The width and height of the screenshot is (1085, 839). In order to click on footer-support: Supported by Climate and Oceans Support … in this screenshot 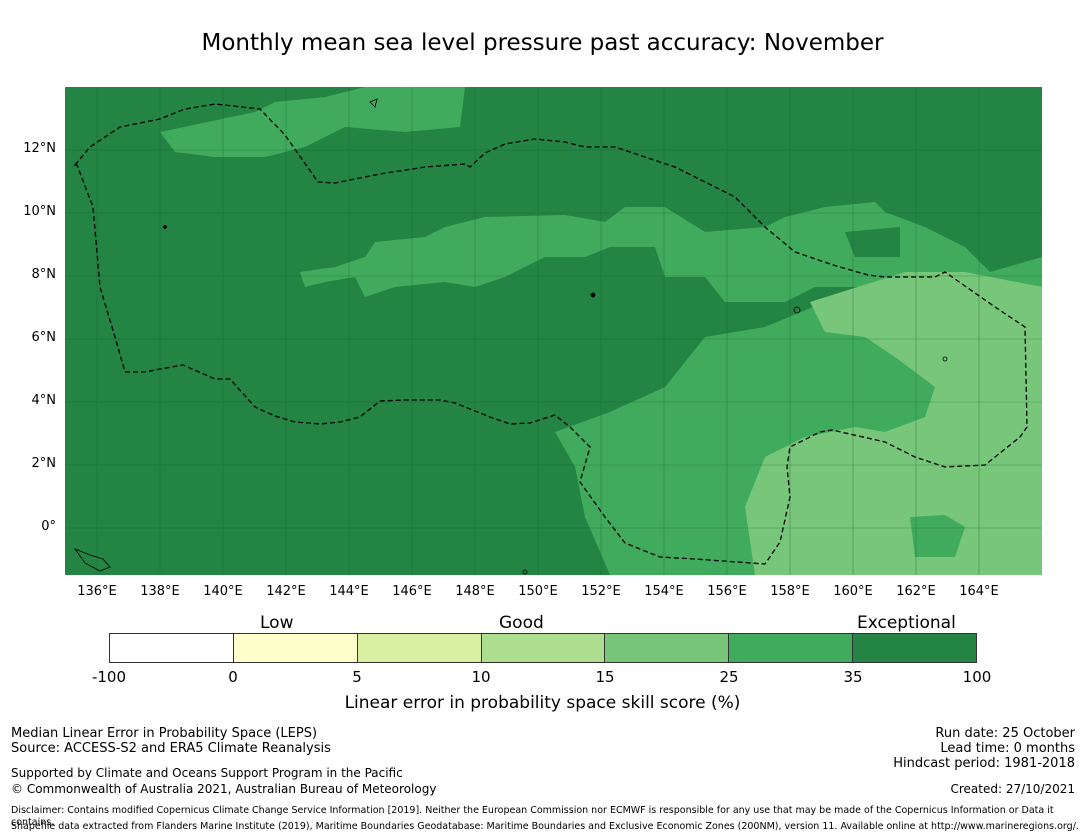, I will do `click(207, 773)`.